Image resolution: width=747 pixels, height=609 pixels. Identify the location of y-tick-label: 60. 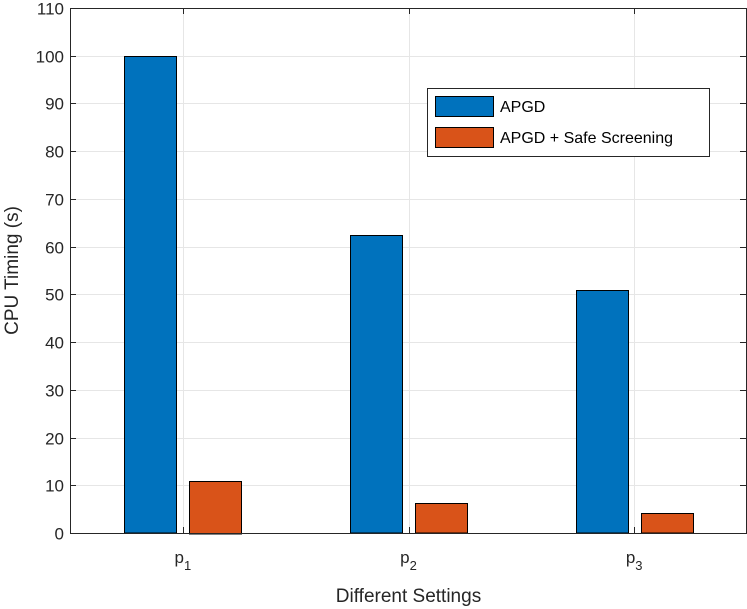
(54, 248).